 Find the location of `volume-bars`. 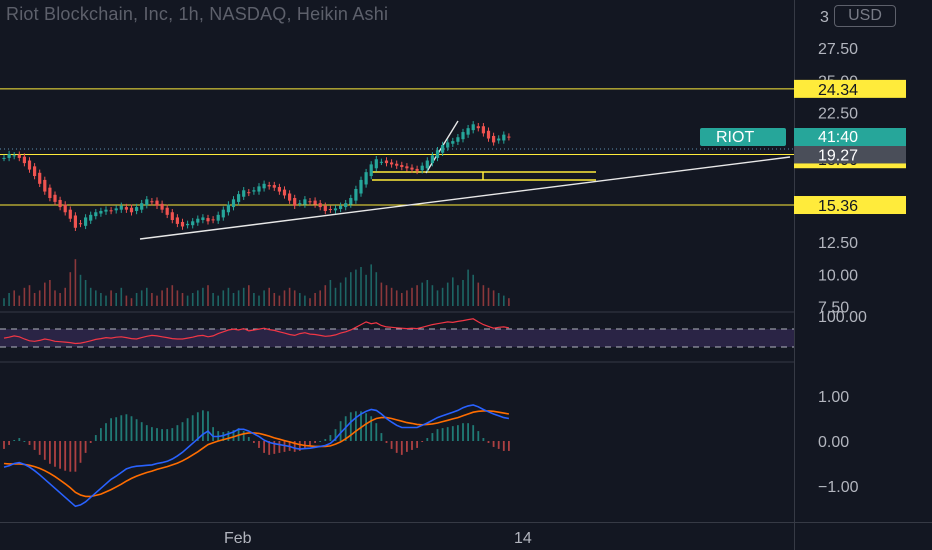

volume-bars is located at coordinates (256, 282).